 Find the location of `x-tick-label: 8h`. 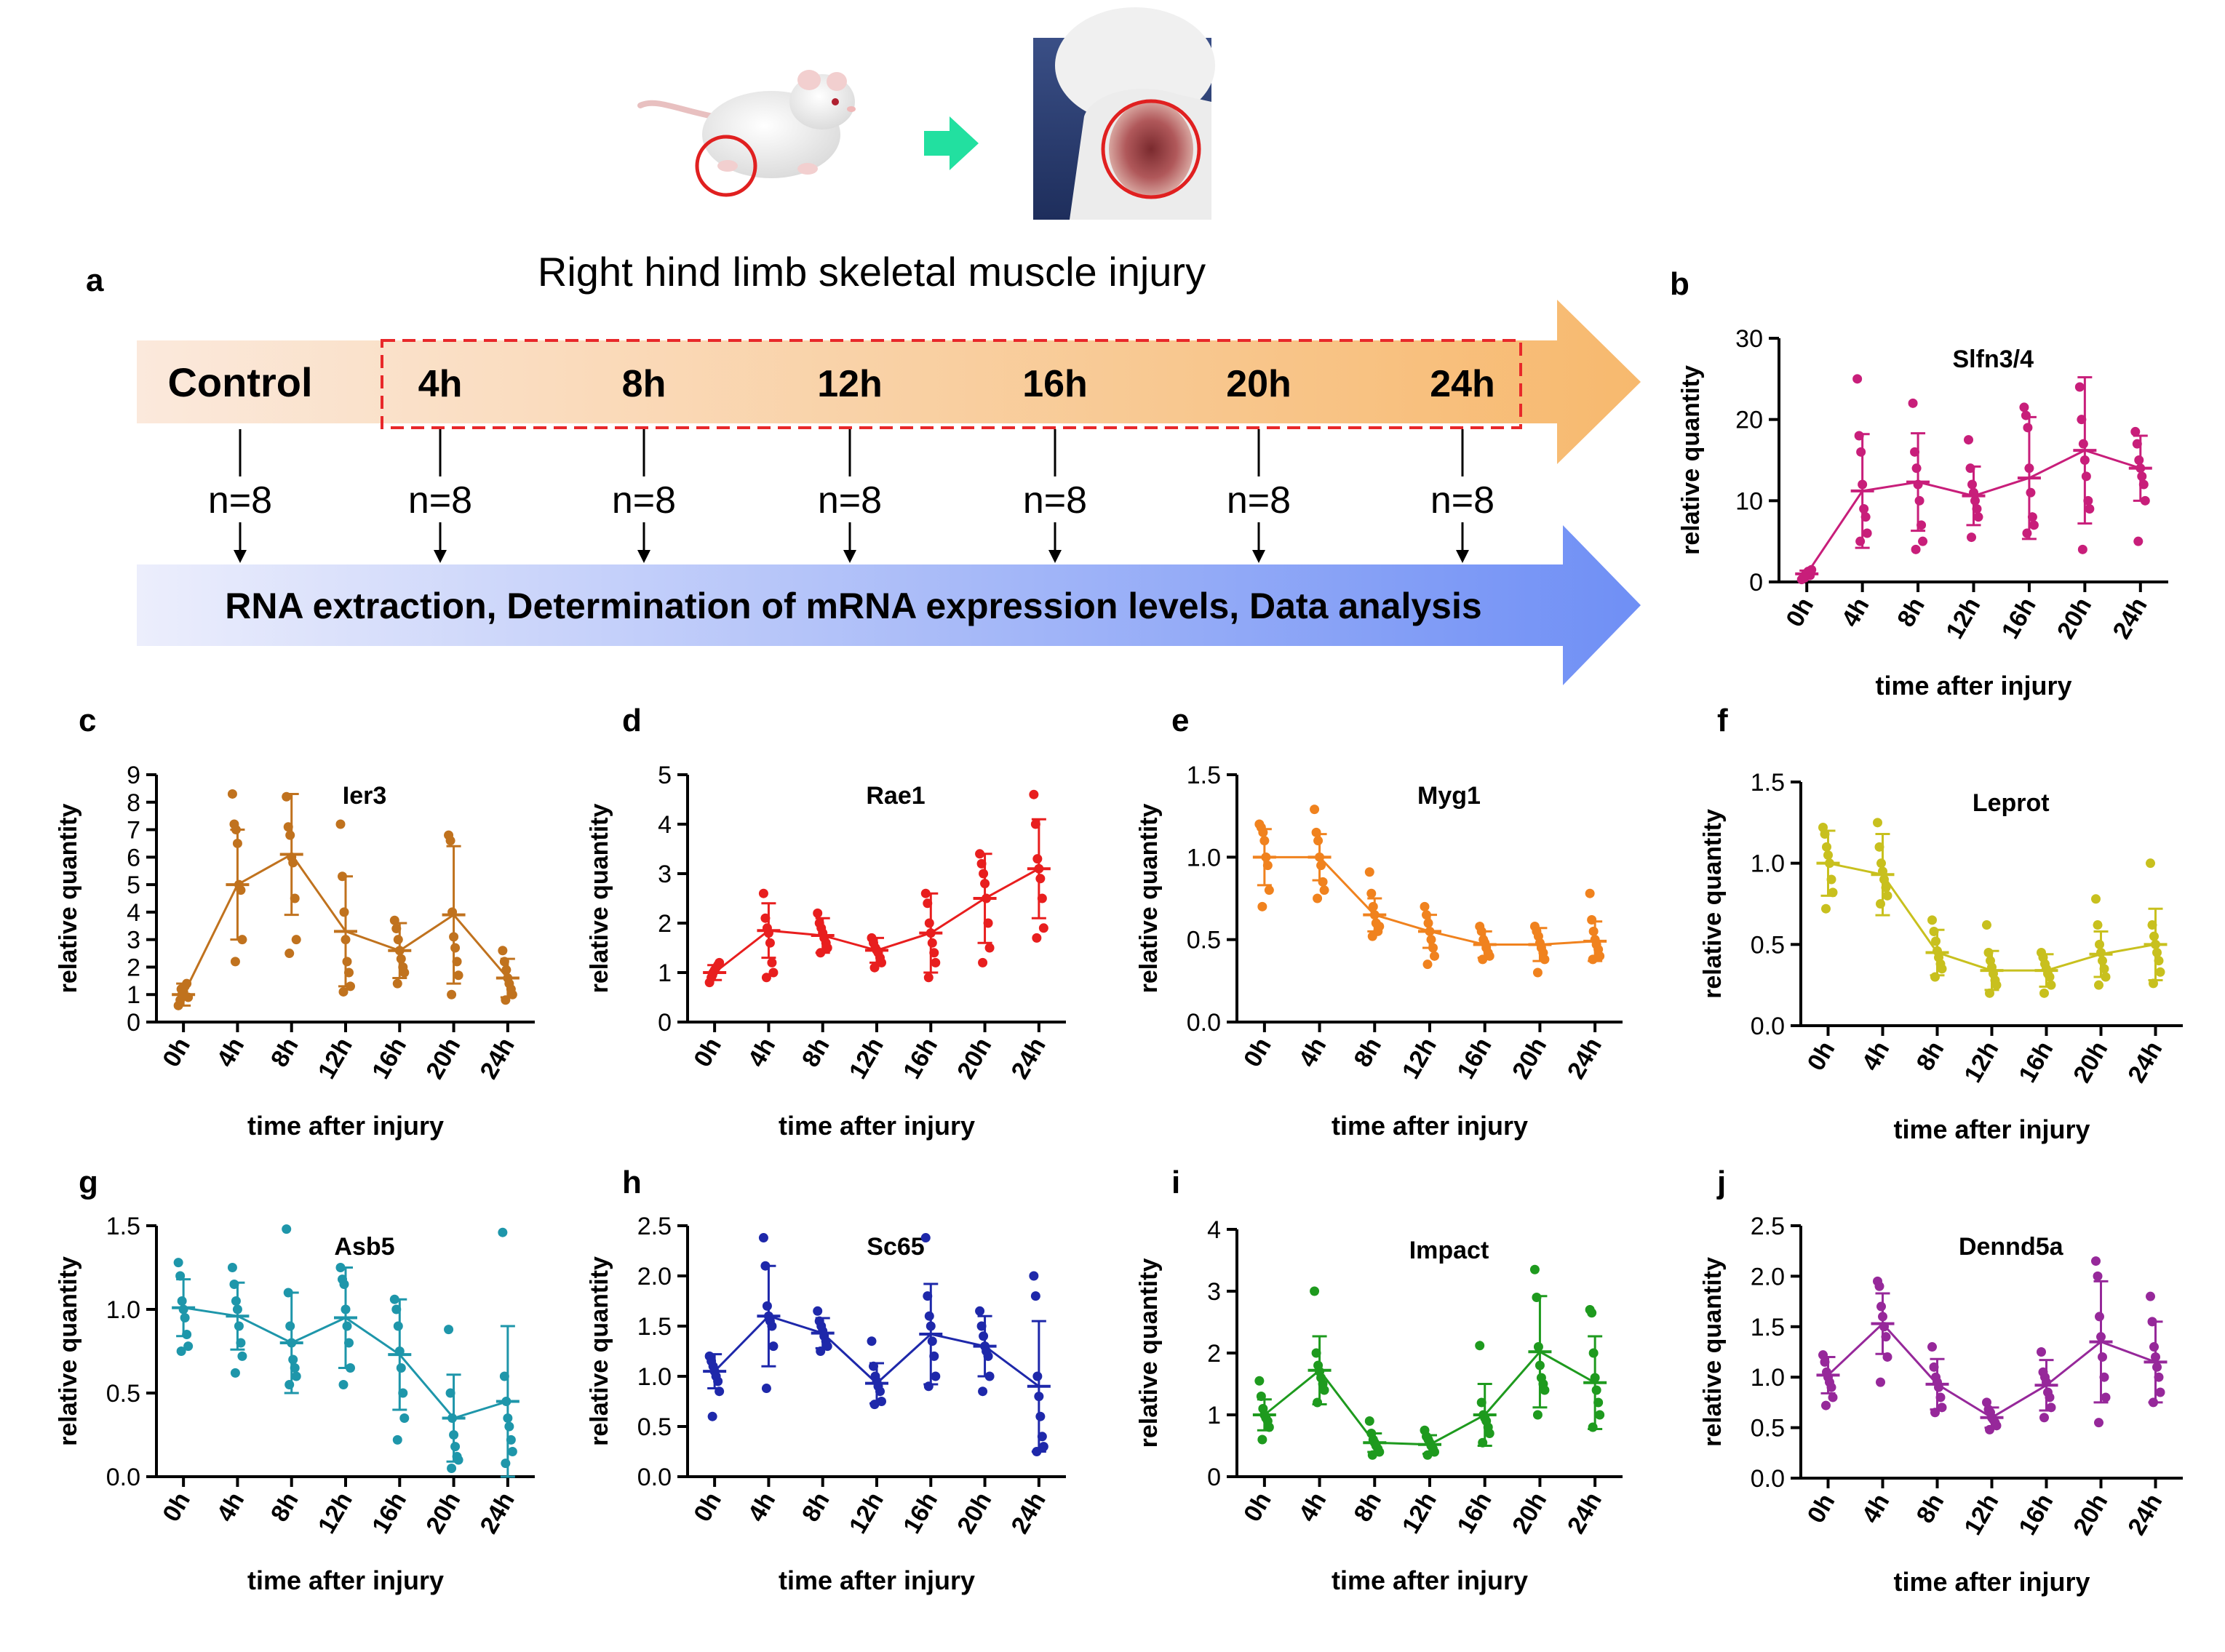

x-tick-label: 8h is located at coordinates (1911, 612).